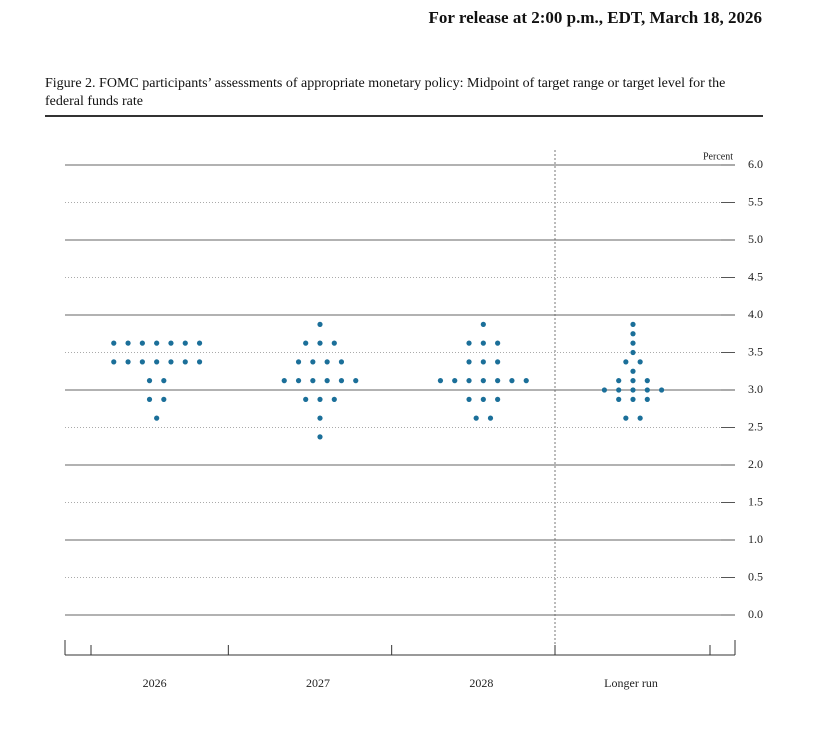 This screenshot has width=828, height=730. Describe the element at coordinates (755, 164) in the screenshot. I see `y-tick-label: 6.0` at that location.